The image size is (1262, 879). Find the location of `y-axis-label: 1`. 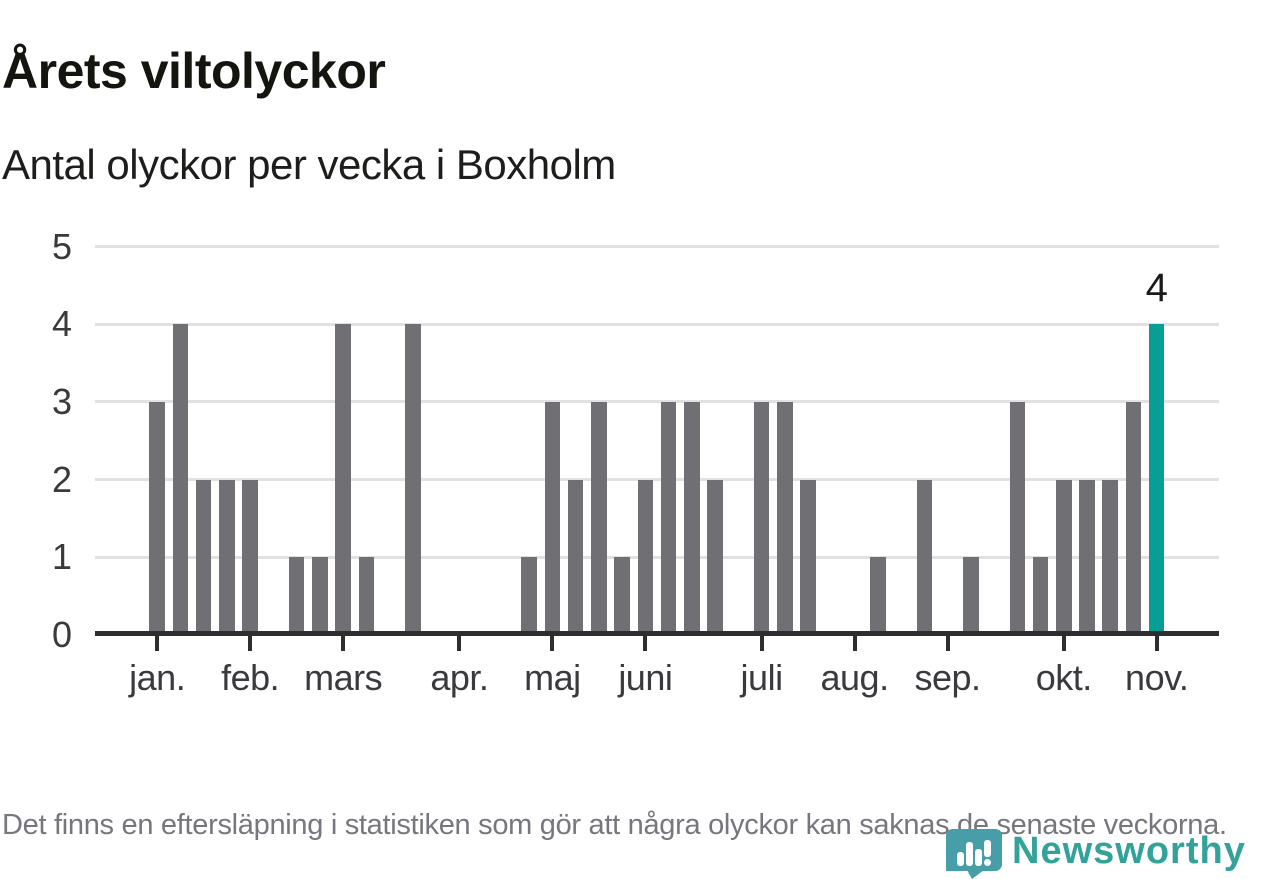

y-axis-label: 1 is located at coordinates (61, 557).